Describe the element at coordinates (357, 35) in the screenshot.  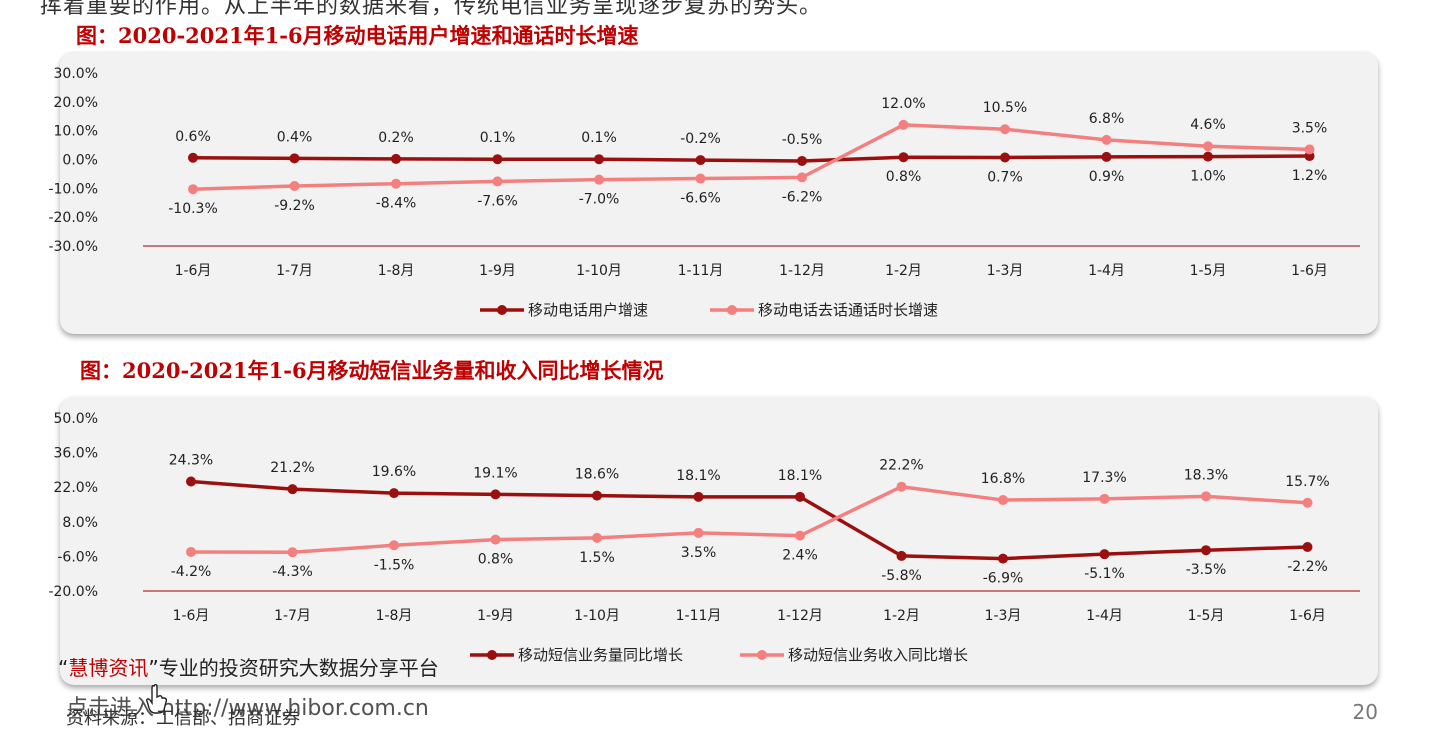
I see `figure-1-title: 图：2020-2021年1-6月移动电话用户增速和通话时长增速` at that location.